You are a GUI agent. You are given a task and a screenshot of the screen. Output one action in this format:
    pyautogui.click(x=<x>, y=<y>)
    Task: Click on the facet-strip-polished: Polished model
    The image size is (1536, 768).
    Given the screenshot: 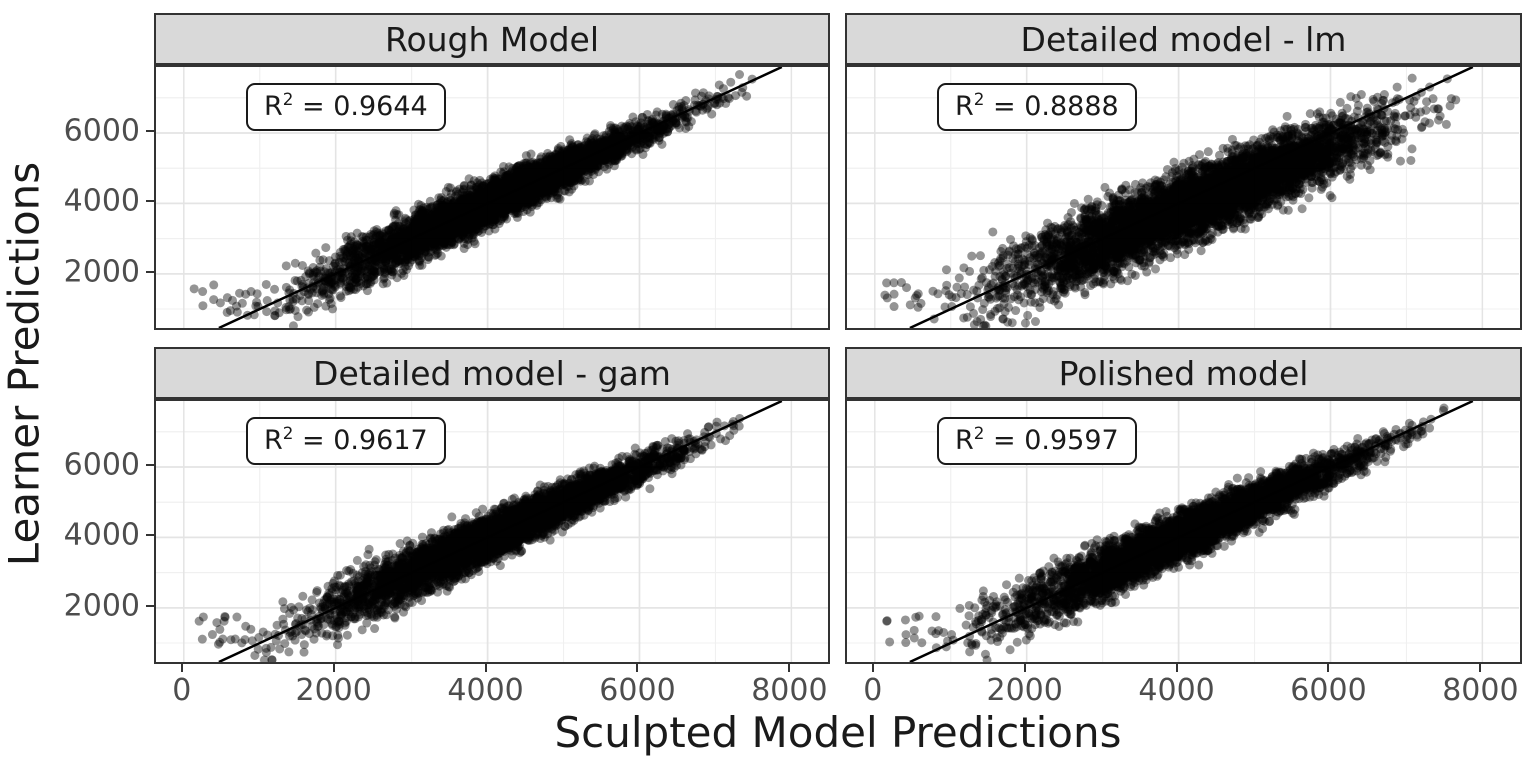 What is the action you would take?
    pyautogui.click(x=1183, y=373)
    